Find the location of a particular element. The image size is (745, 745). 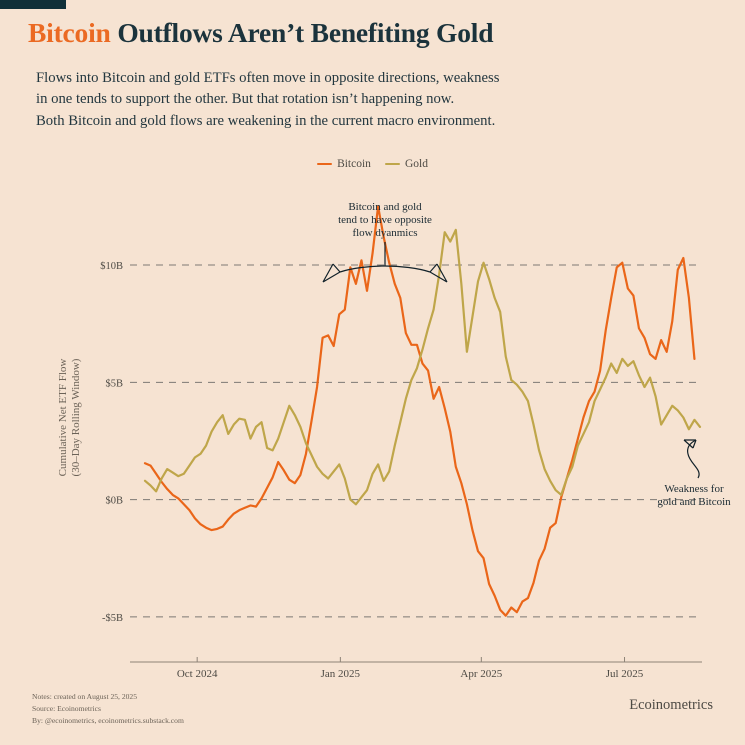

annotation-branch-right is located at coordinates (407, 269).